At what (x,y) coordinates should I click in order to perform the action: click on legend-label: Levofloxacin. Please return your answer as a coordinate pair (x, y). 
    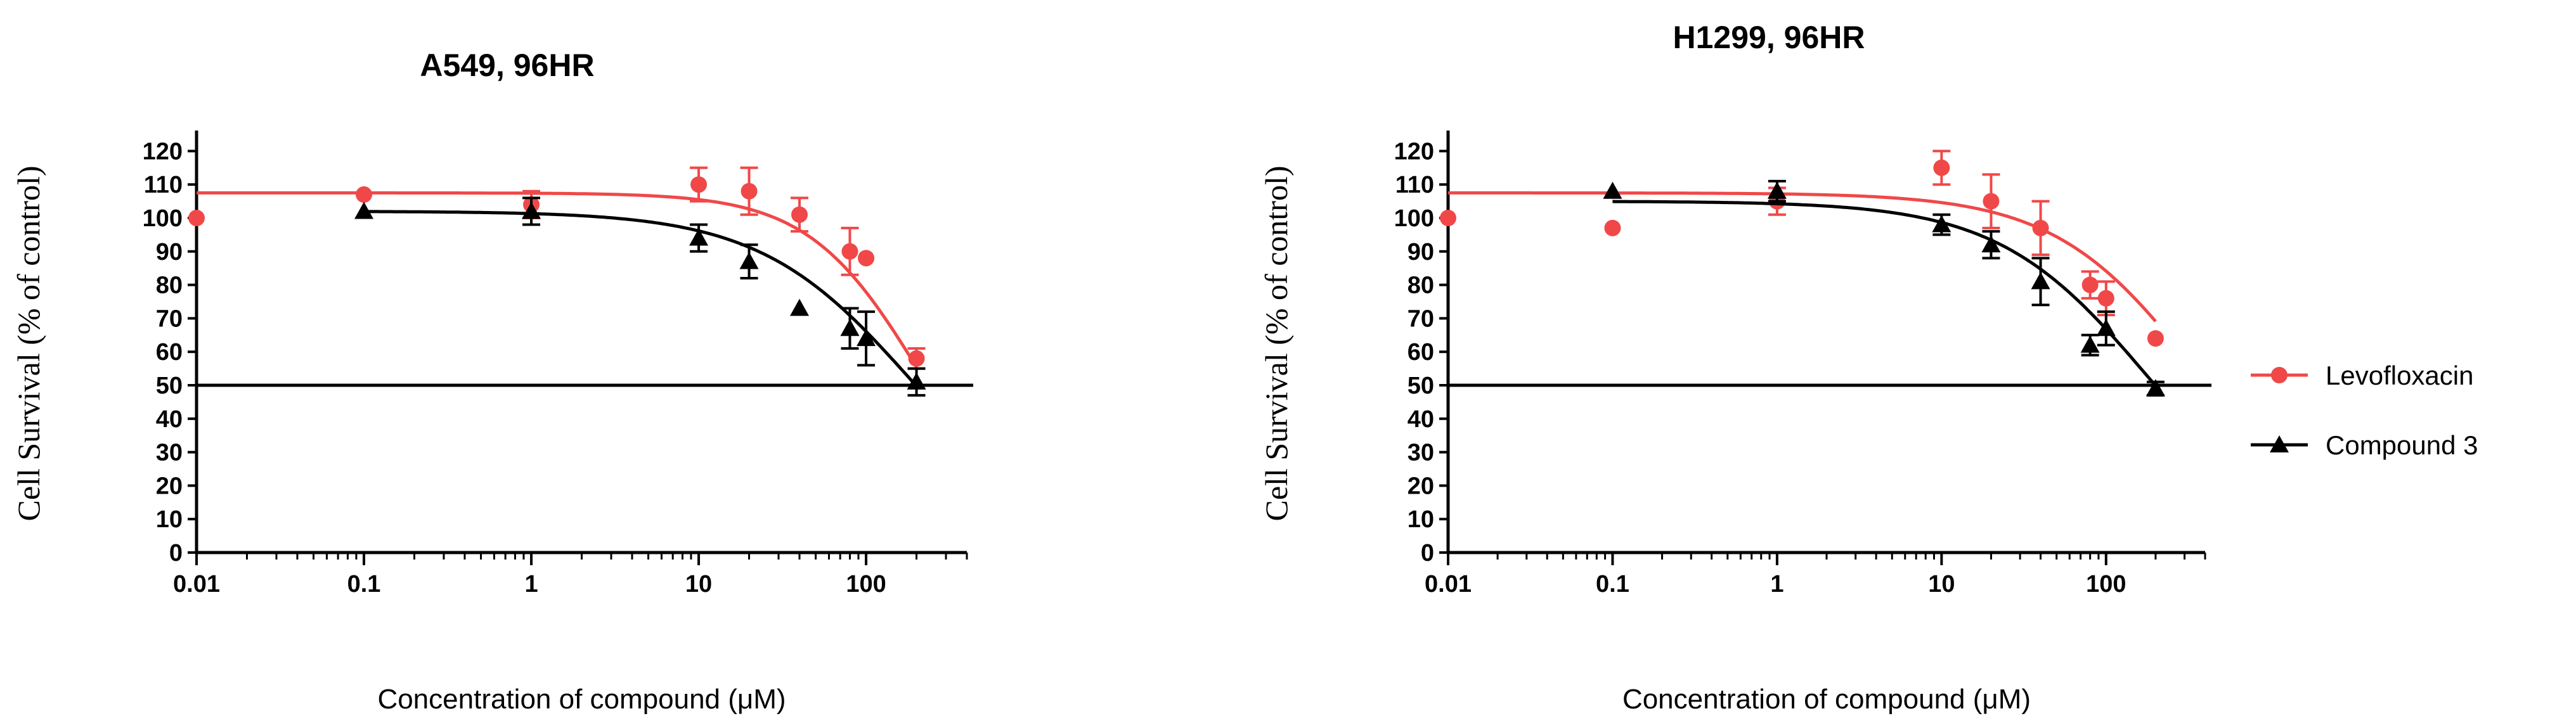
    Looking at the image, I should click on (2399, 375).